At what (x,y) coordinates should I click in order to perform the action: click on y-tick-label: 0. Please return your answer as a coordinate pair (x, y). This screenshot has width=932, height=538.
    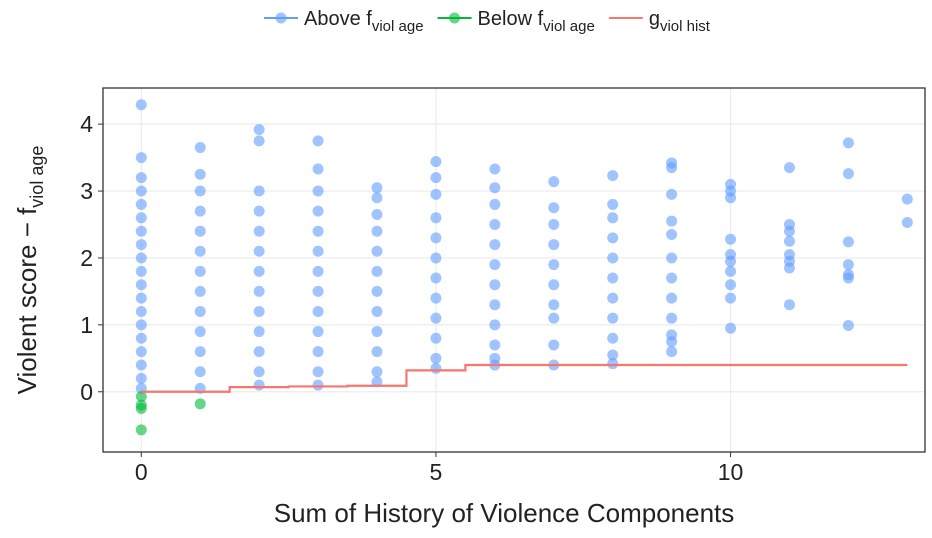
    Looking at the image, I should click on (86, 392).